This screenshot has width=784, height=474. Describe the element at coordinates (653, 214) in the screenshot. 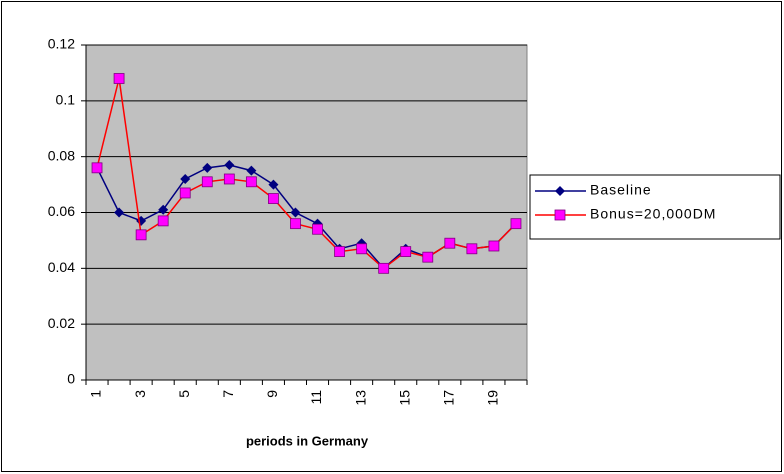

I see `legend-label: Bonus=20,000DM` at that location.